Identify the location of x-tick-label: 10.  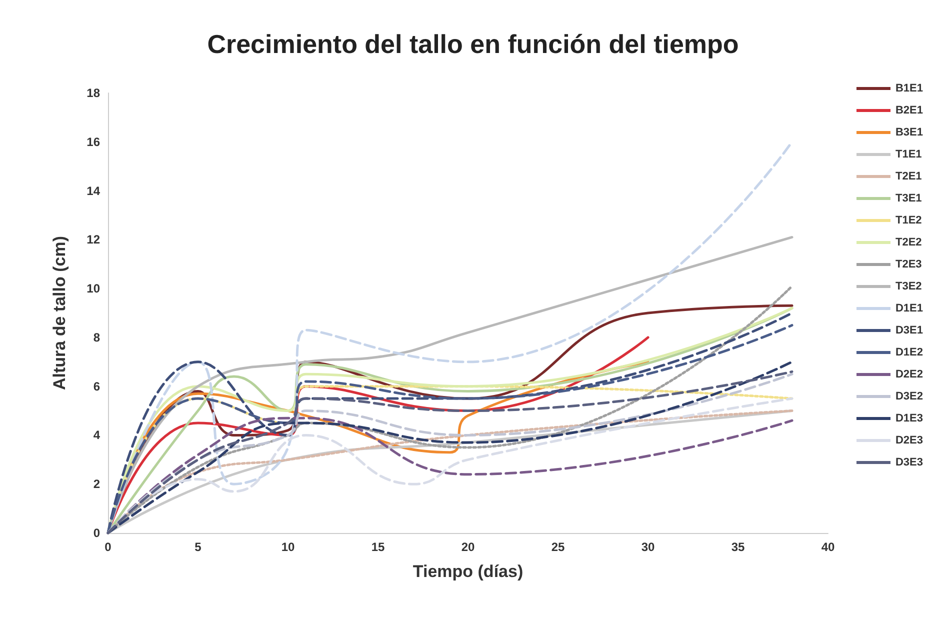
(288, 547).